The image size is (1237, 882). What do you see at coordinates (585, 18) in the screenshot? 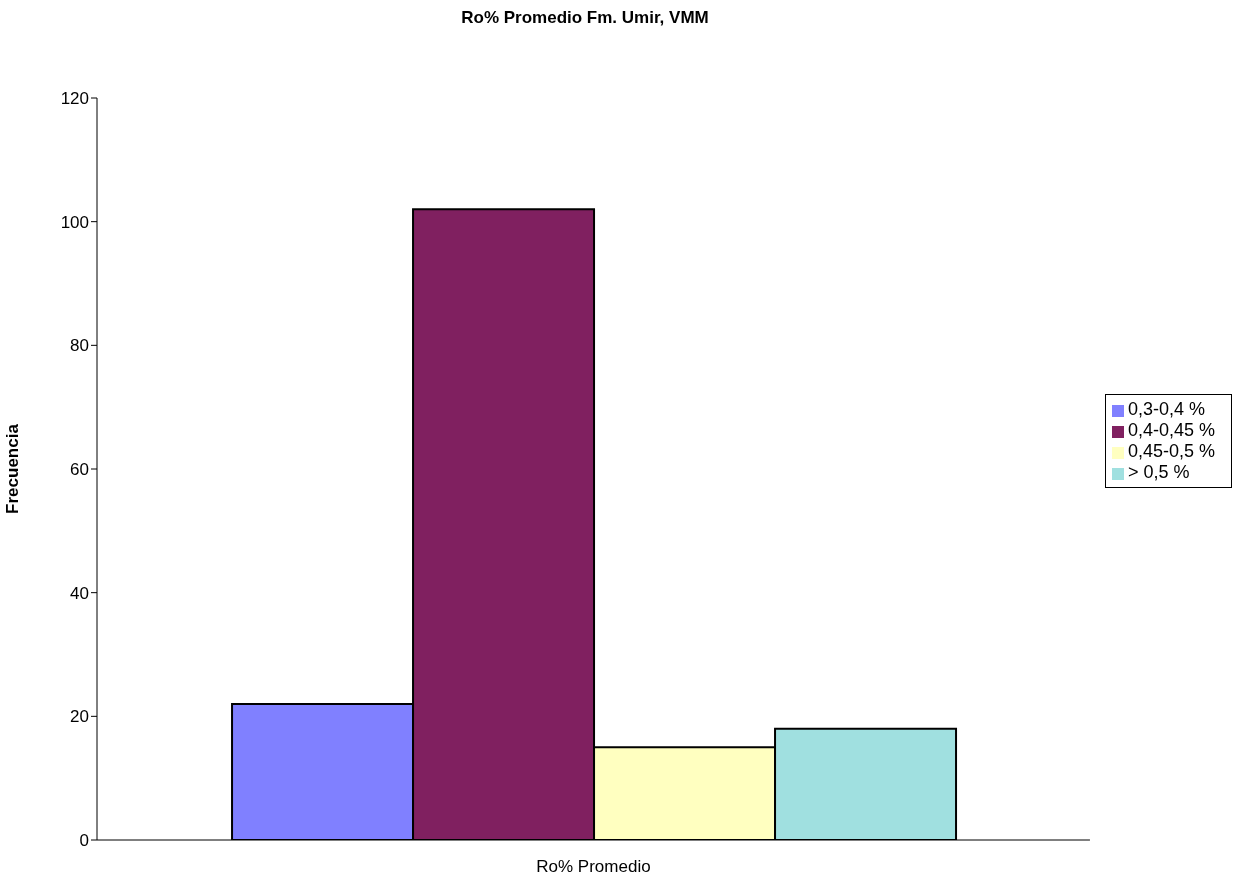
I see `chart-title: Ro% Promedio Fm. Umir, VMM` at bounding box center [585, 18].